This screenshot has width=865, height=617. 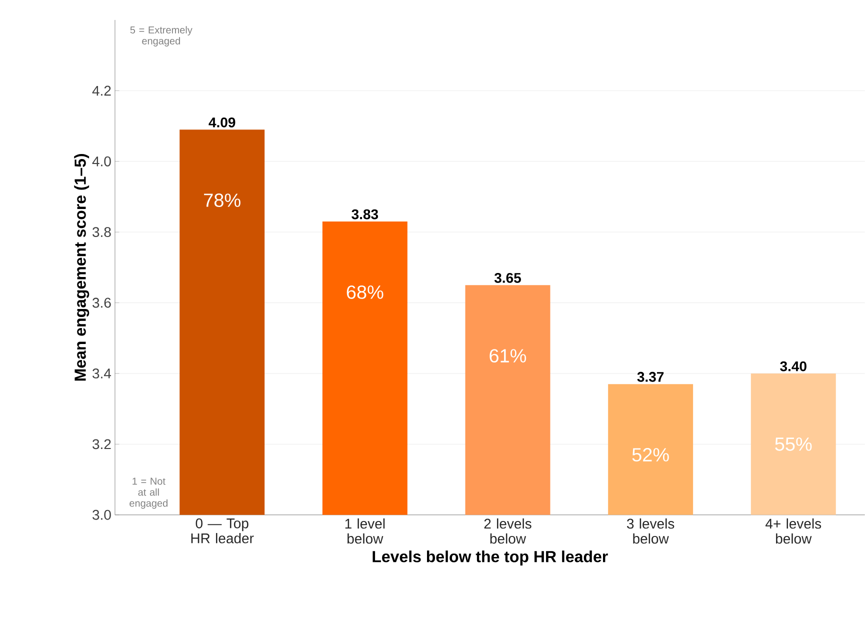 What do you see at coordinates (149, 493) in the screenshot?
I see `annotation: 1 = Not at all engaged` at bounding box center [149, 493].